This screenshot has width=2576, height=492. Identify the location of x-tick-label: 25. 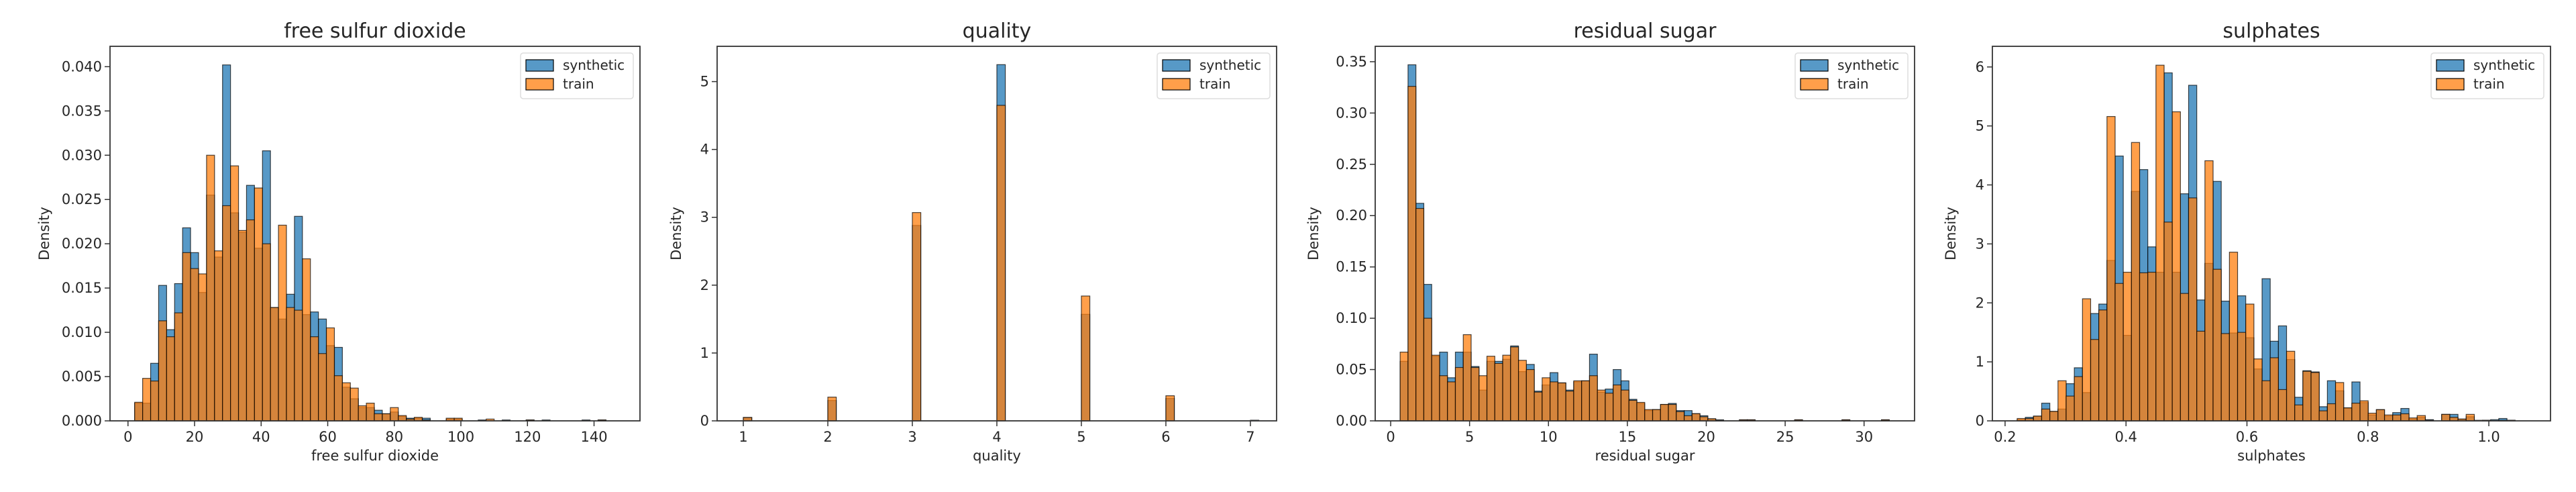
(1785, 437).